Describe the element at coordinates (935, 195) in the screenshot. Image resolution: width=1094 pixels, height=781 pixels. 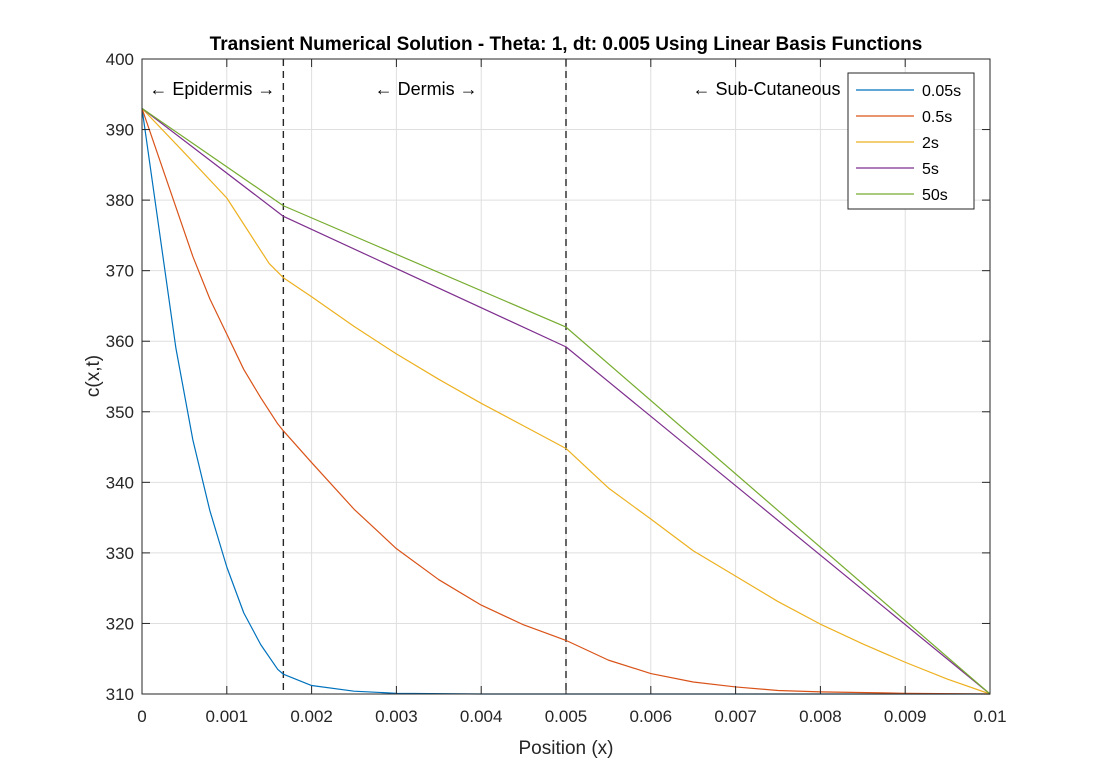
I see `legend-label: 50s` at that location.